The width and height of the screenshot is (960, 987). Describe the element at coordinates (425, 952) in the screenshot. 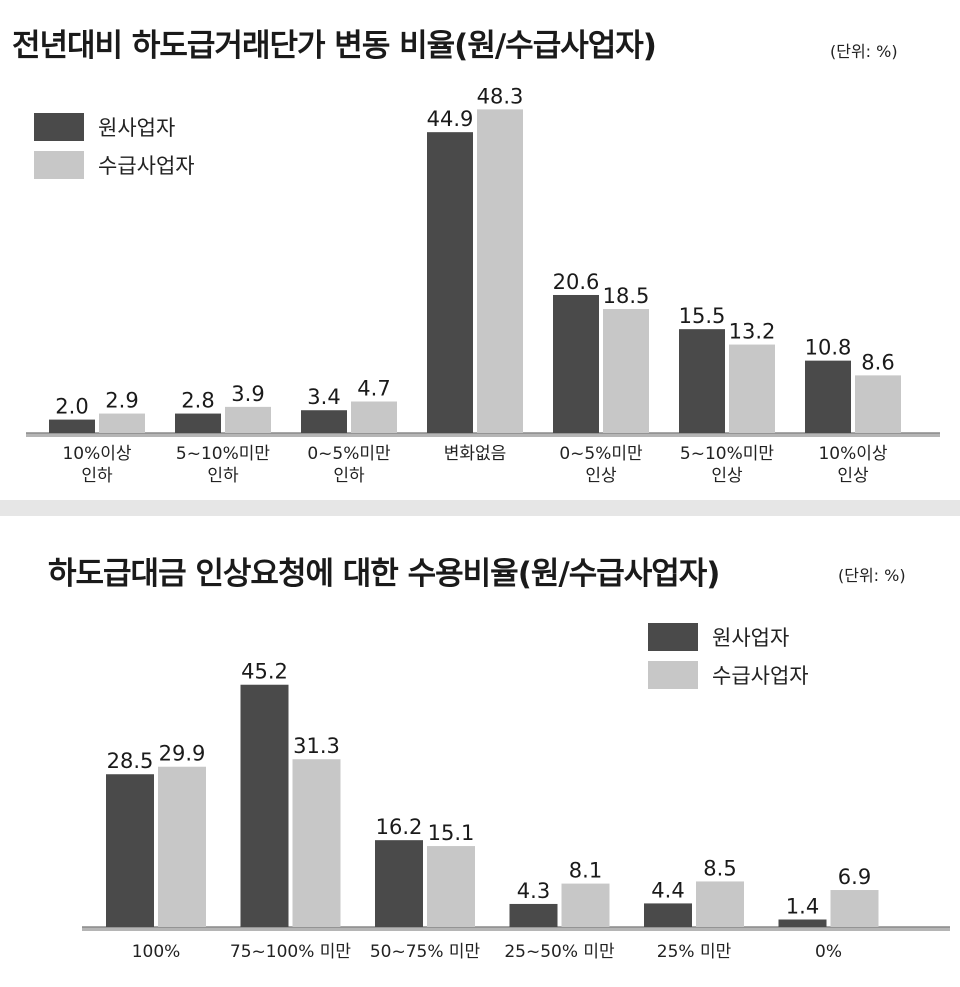

I see `category-label: 50~75% 미만` at that location.